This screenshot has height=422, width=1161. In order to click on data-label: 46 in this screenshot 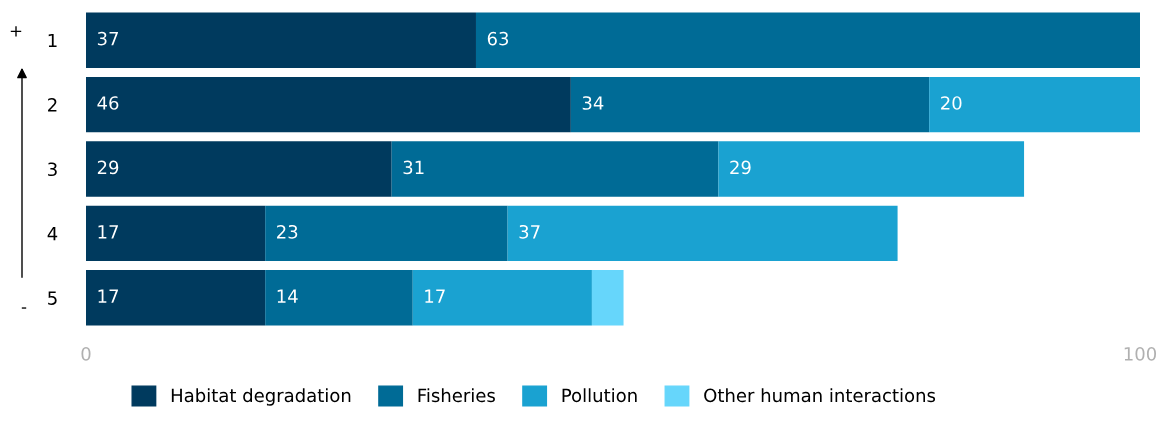, I will do `click(108, 103)`.